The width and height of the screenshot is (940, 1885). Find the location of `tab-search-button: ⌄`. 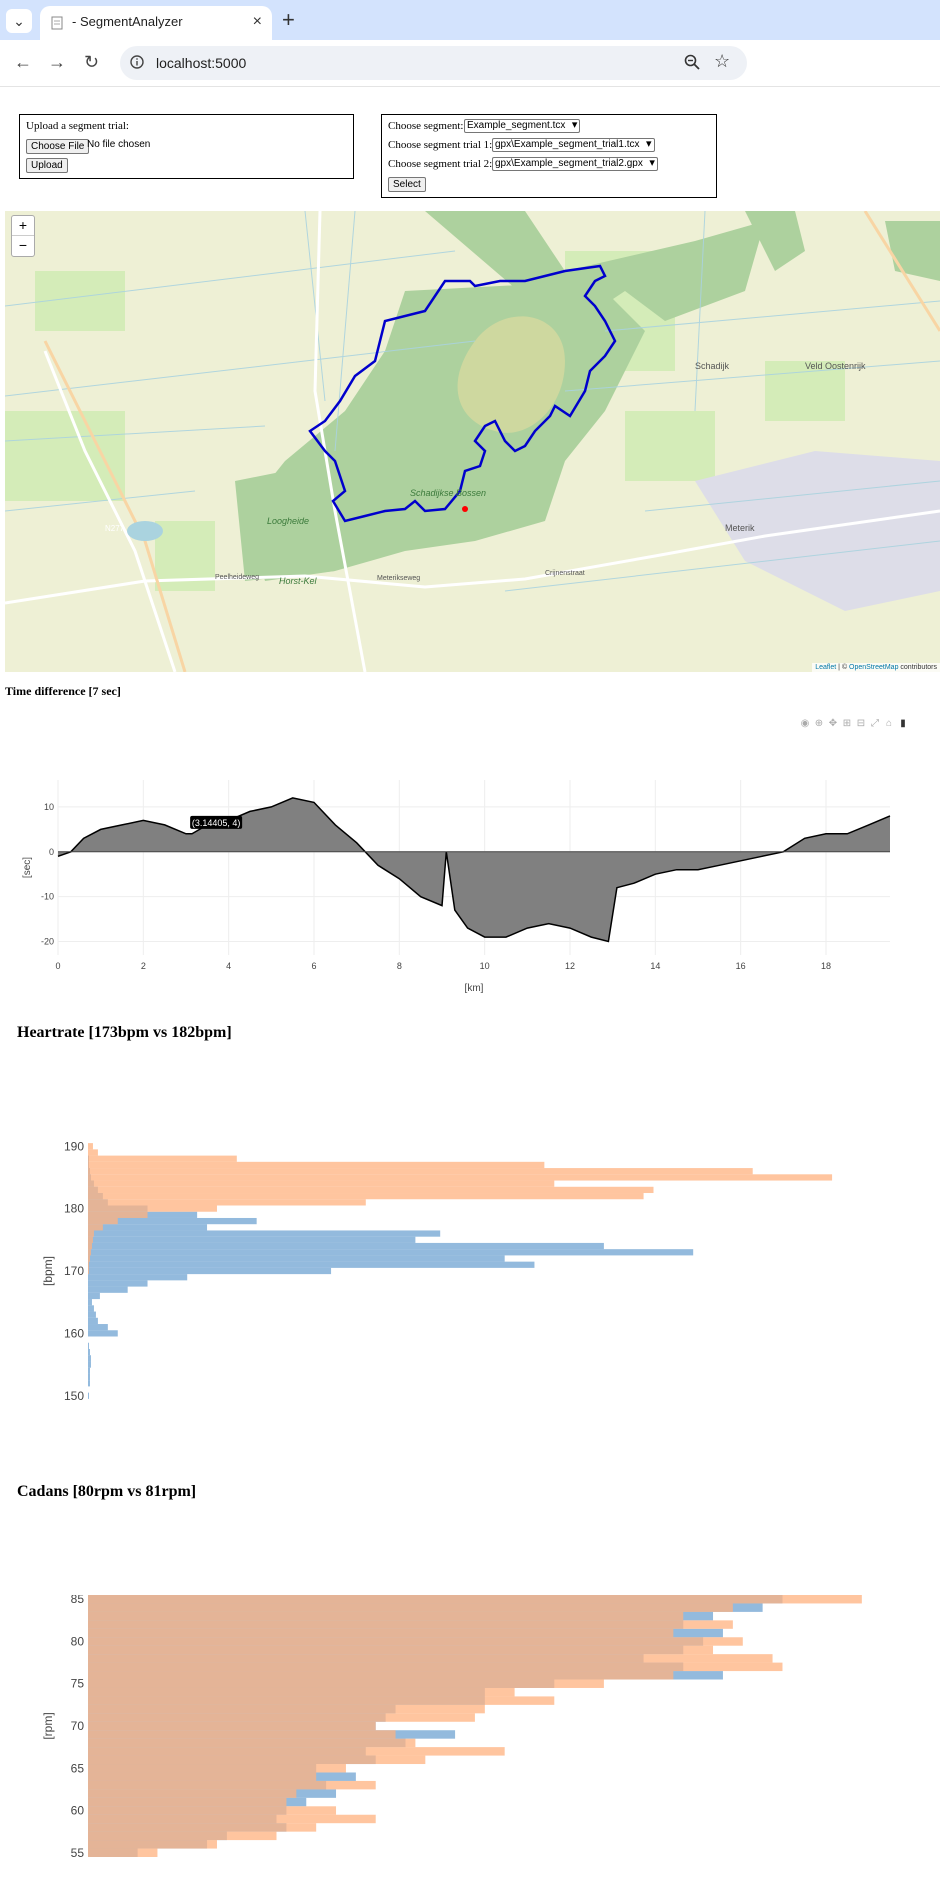

tab-search-button: ⌄ is located at coordinates (19, 21).